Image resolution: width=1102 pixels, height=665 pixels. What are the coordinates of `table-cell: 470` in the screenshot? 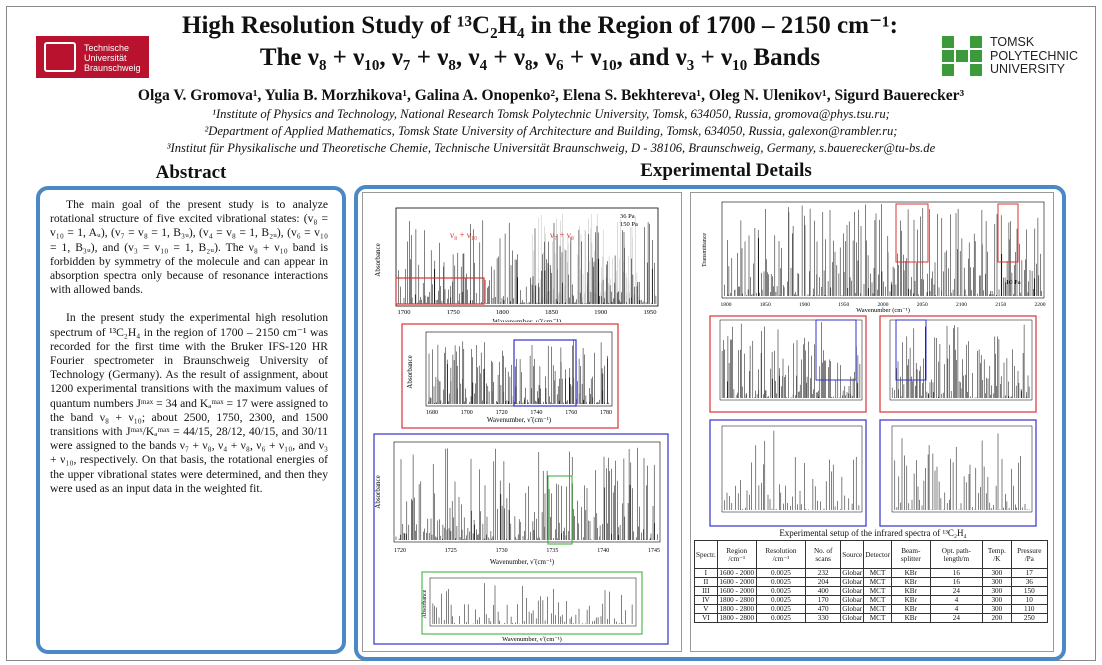 It's located at (823, 609).